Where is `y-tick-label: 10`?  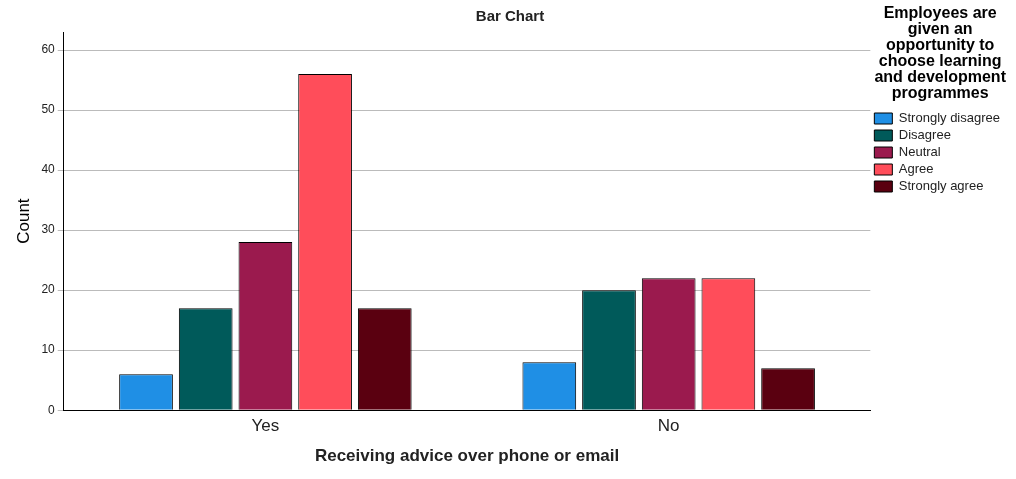 y-tick-label: 10 is located at coordinates (48, 349).